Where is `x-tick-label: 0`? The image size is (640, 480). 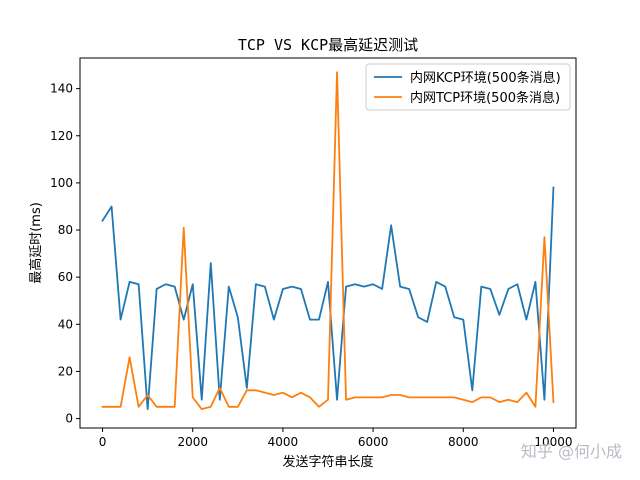 x-tick-label: 0 is located at coordinates (103, 442).